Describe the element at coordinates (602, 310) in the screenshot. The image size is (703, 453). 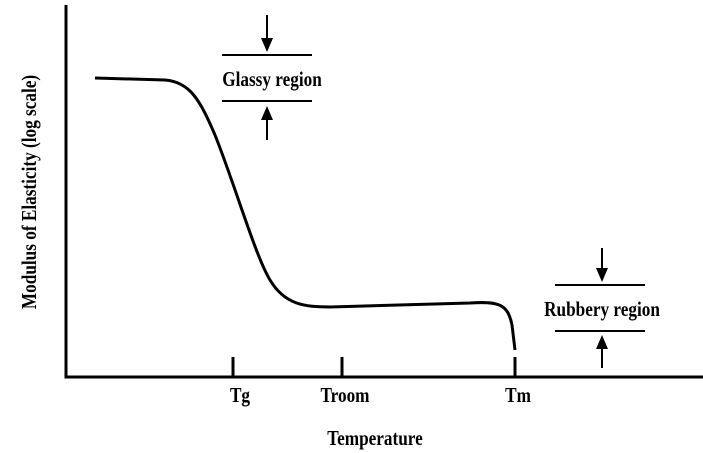
I see `annotation: Rubbery region` at that location.